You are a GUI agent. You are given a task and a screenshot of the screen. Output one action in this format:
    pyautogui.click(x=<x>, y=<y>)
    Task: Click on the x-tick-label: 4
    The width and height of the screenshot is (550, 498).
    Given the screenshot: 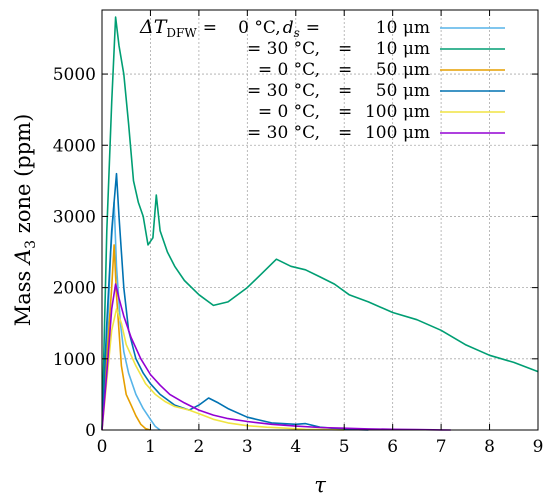 What is the action you would take?
    pyautogui.click(x=295, y=447)
    